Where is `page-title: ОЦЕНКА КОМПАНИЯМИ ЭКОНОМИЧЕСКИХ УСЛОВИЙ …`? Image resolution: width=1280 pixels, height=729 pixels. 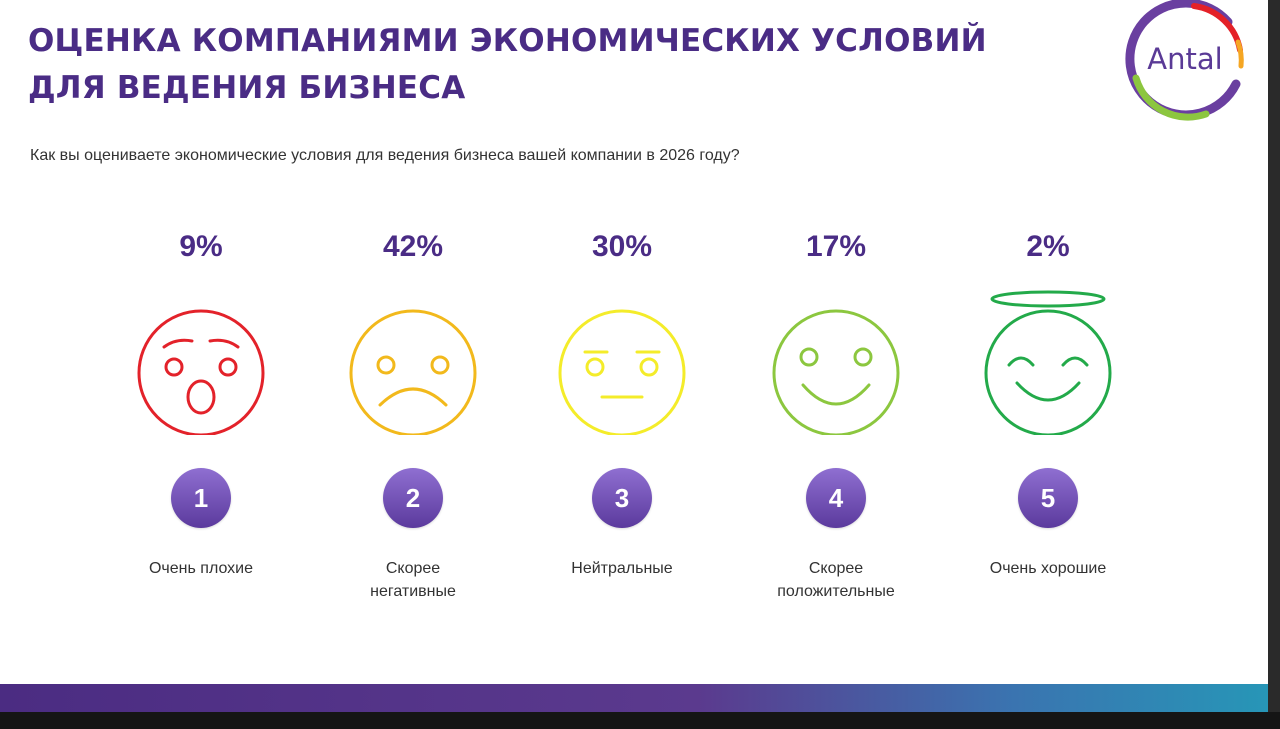
page-title: ОЦЕНКА КОМПАНИЯМИ ЭКОНОМИЧЕСКИХ УСЛОВИЙ … is located at coordinates (507, 65).